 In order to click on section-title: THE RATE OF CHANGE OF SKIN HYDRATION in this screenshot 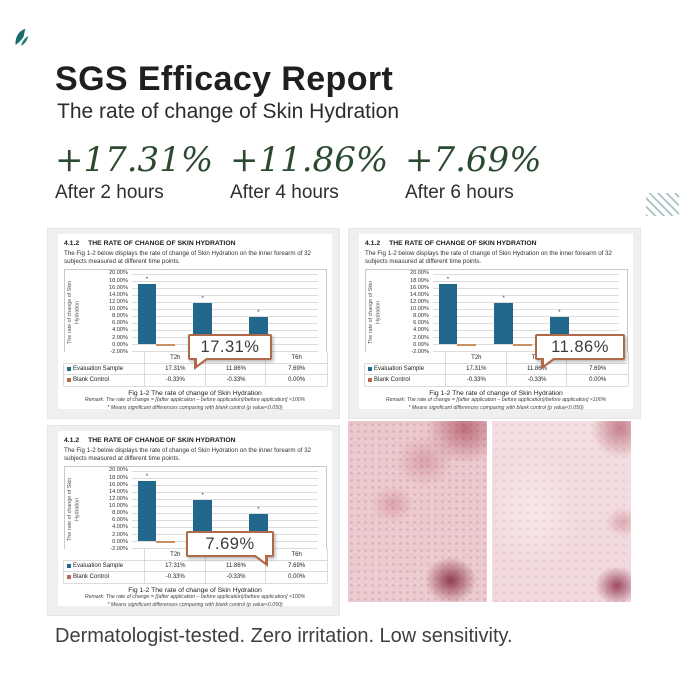, I will do `click(162, 243)`.